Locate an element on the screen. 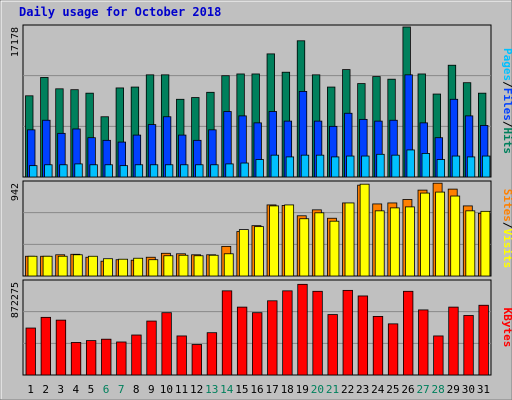 Image resolution: width=512 pixels, height=400 pixels. x-tick-label: 17 is located at coordinates (271, 389).